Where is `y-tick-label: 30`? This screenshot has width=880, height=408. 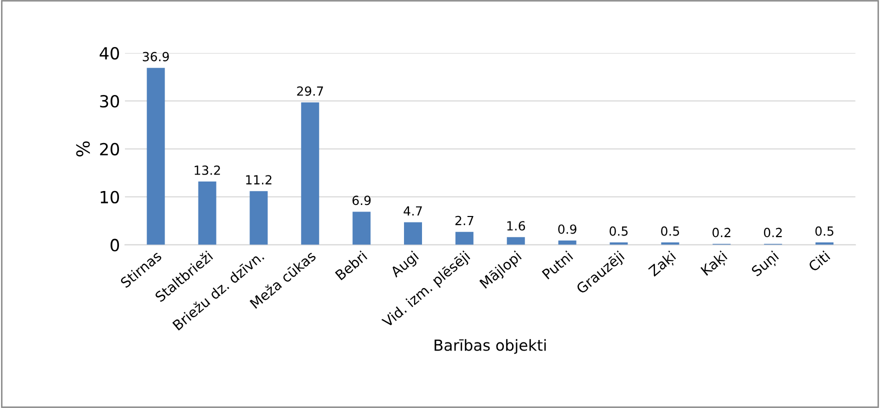
y-tick-label: 30 is located at coordinates (109, 101).